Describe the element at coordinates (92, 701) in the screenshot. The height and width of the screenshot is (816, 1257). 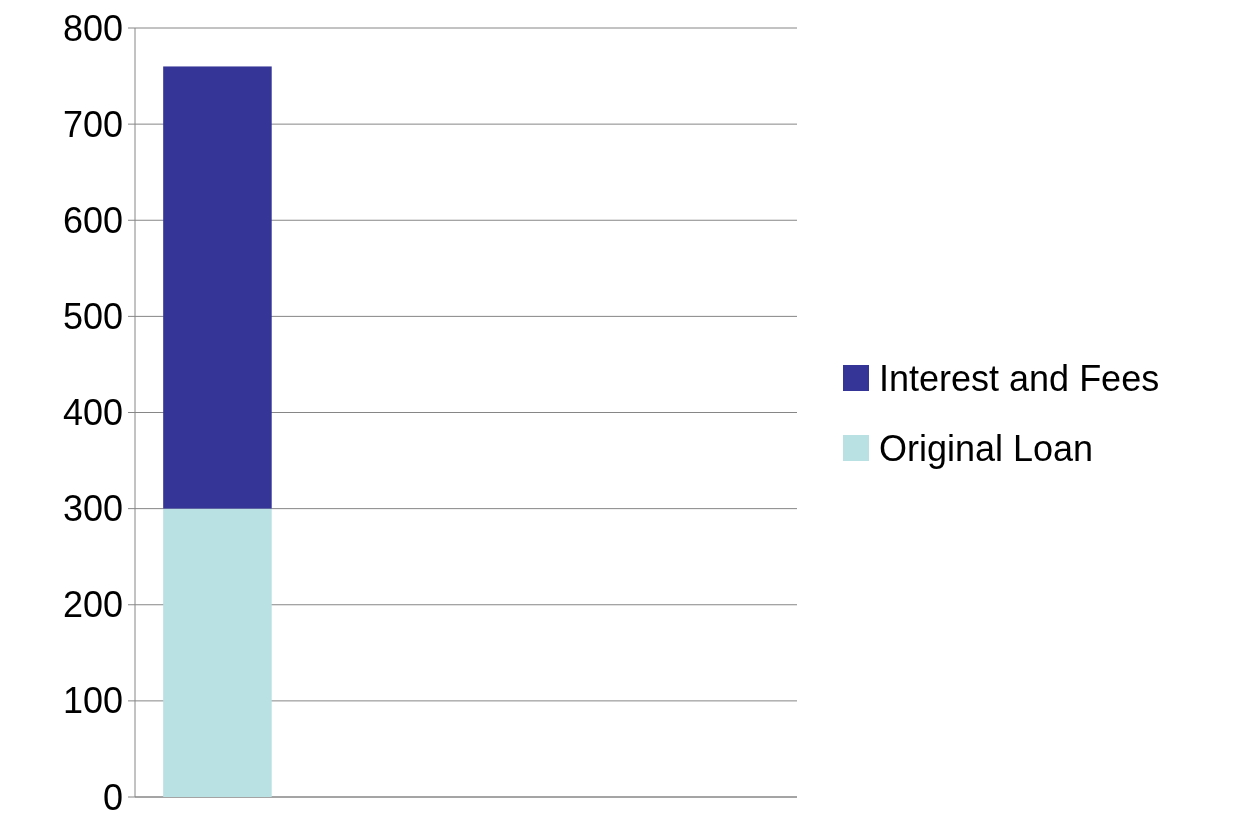
I see `y-tick-label: 100` at that location.